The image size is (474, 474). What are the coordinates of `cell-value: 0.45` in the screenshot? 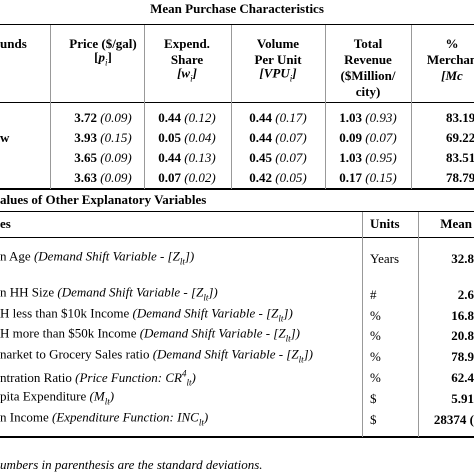 It's located at (261, 157).